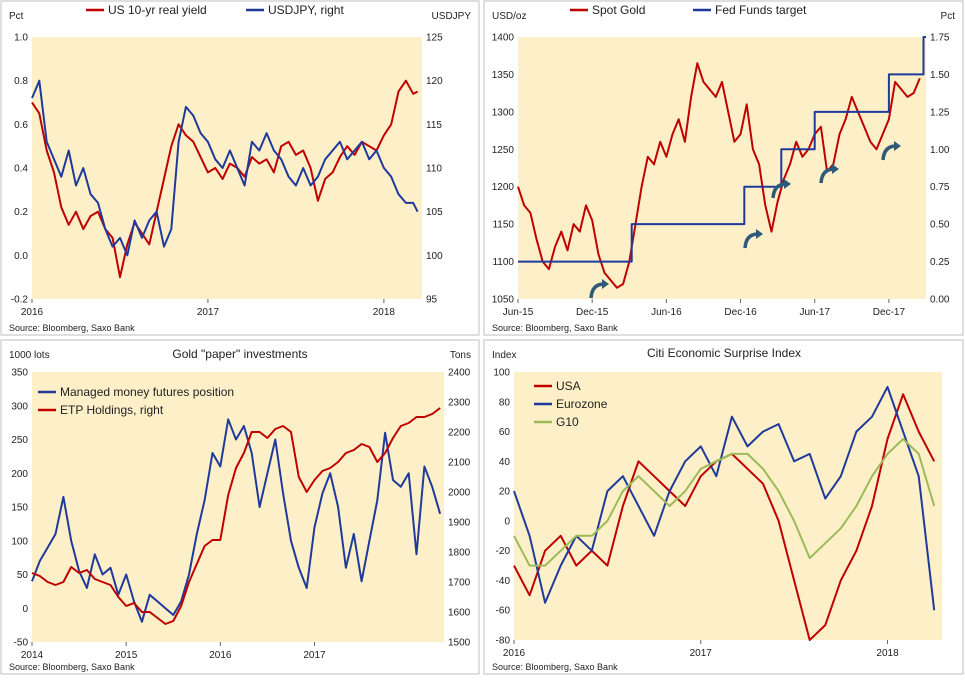  I want to click on y-tick-left: 1050, so click(503, 300).